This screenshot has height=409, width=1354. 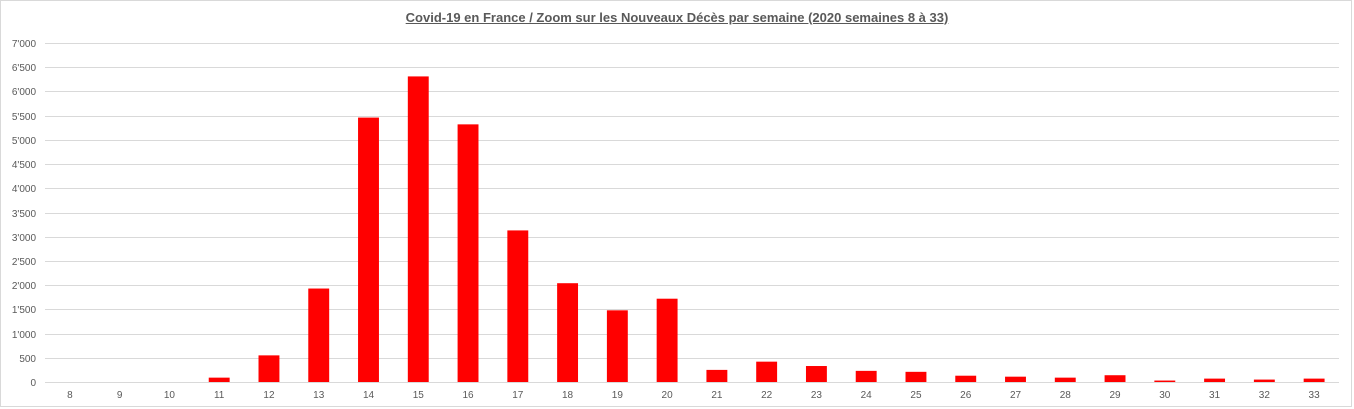 I want to click on x-tick-label: 24, so click(x=867, y=395).